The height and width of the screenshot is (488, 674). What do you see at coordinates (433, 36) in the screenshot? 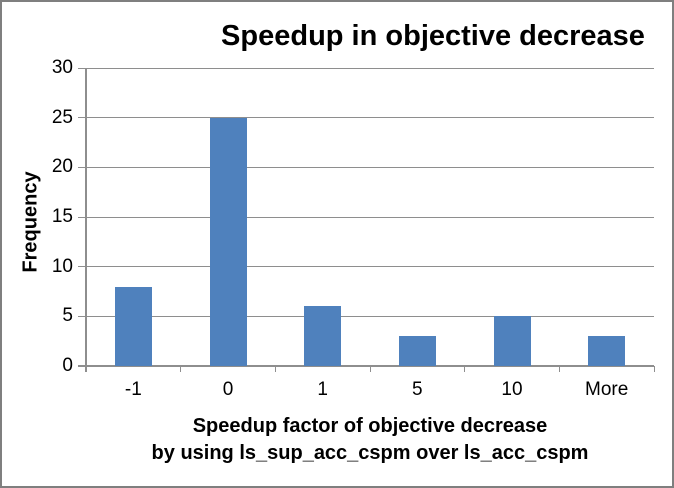
I see `chart-title: Speedup in objective decrease` at bounding box center [433, 36].